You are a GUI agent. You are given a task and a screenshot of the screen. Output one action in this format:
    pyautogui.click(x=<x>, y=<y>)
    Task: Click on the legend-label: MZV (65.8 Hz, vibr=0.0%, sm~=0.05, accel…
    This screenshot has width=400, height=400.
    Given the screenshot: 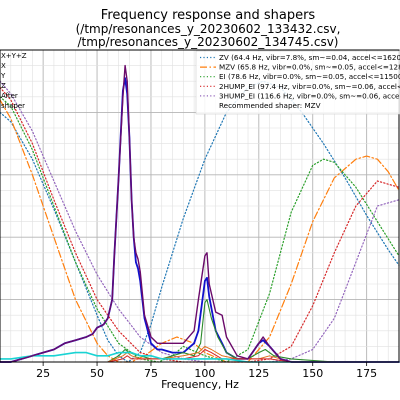 What is the action you would take?
    pyautogui.click(x=309, y=67)
    